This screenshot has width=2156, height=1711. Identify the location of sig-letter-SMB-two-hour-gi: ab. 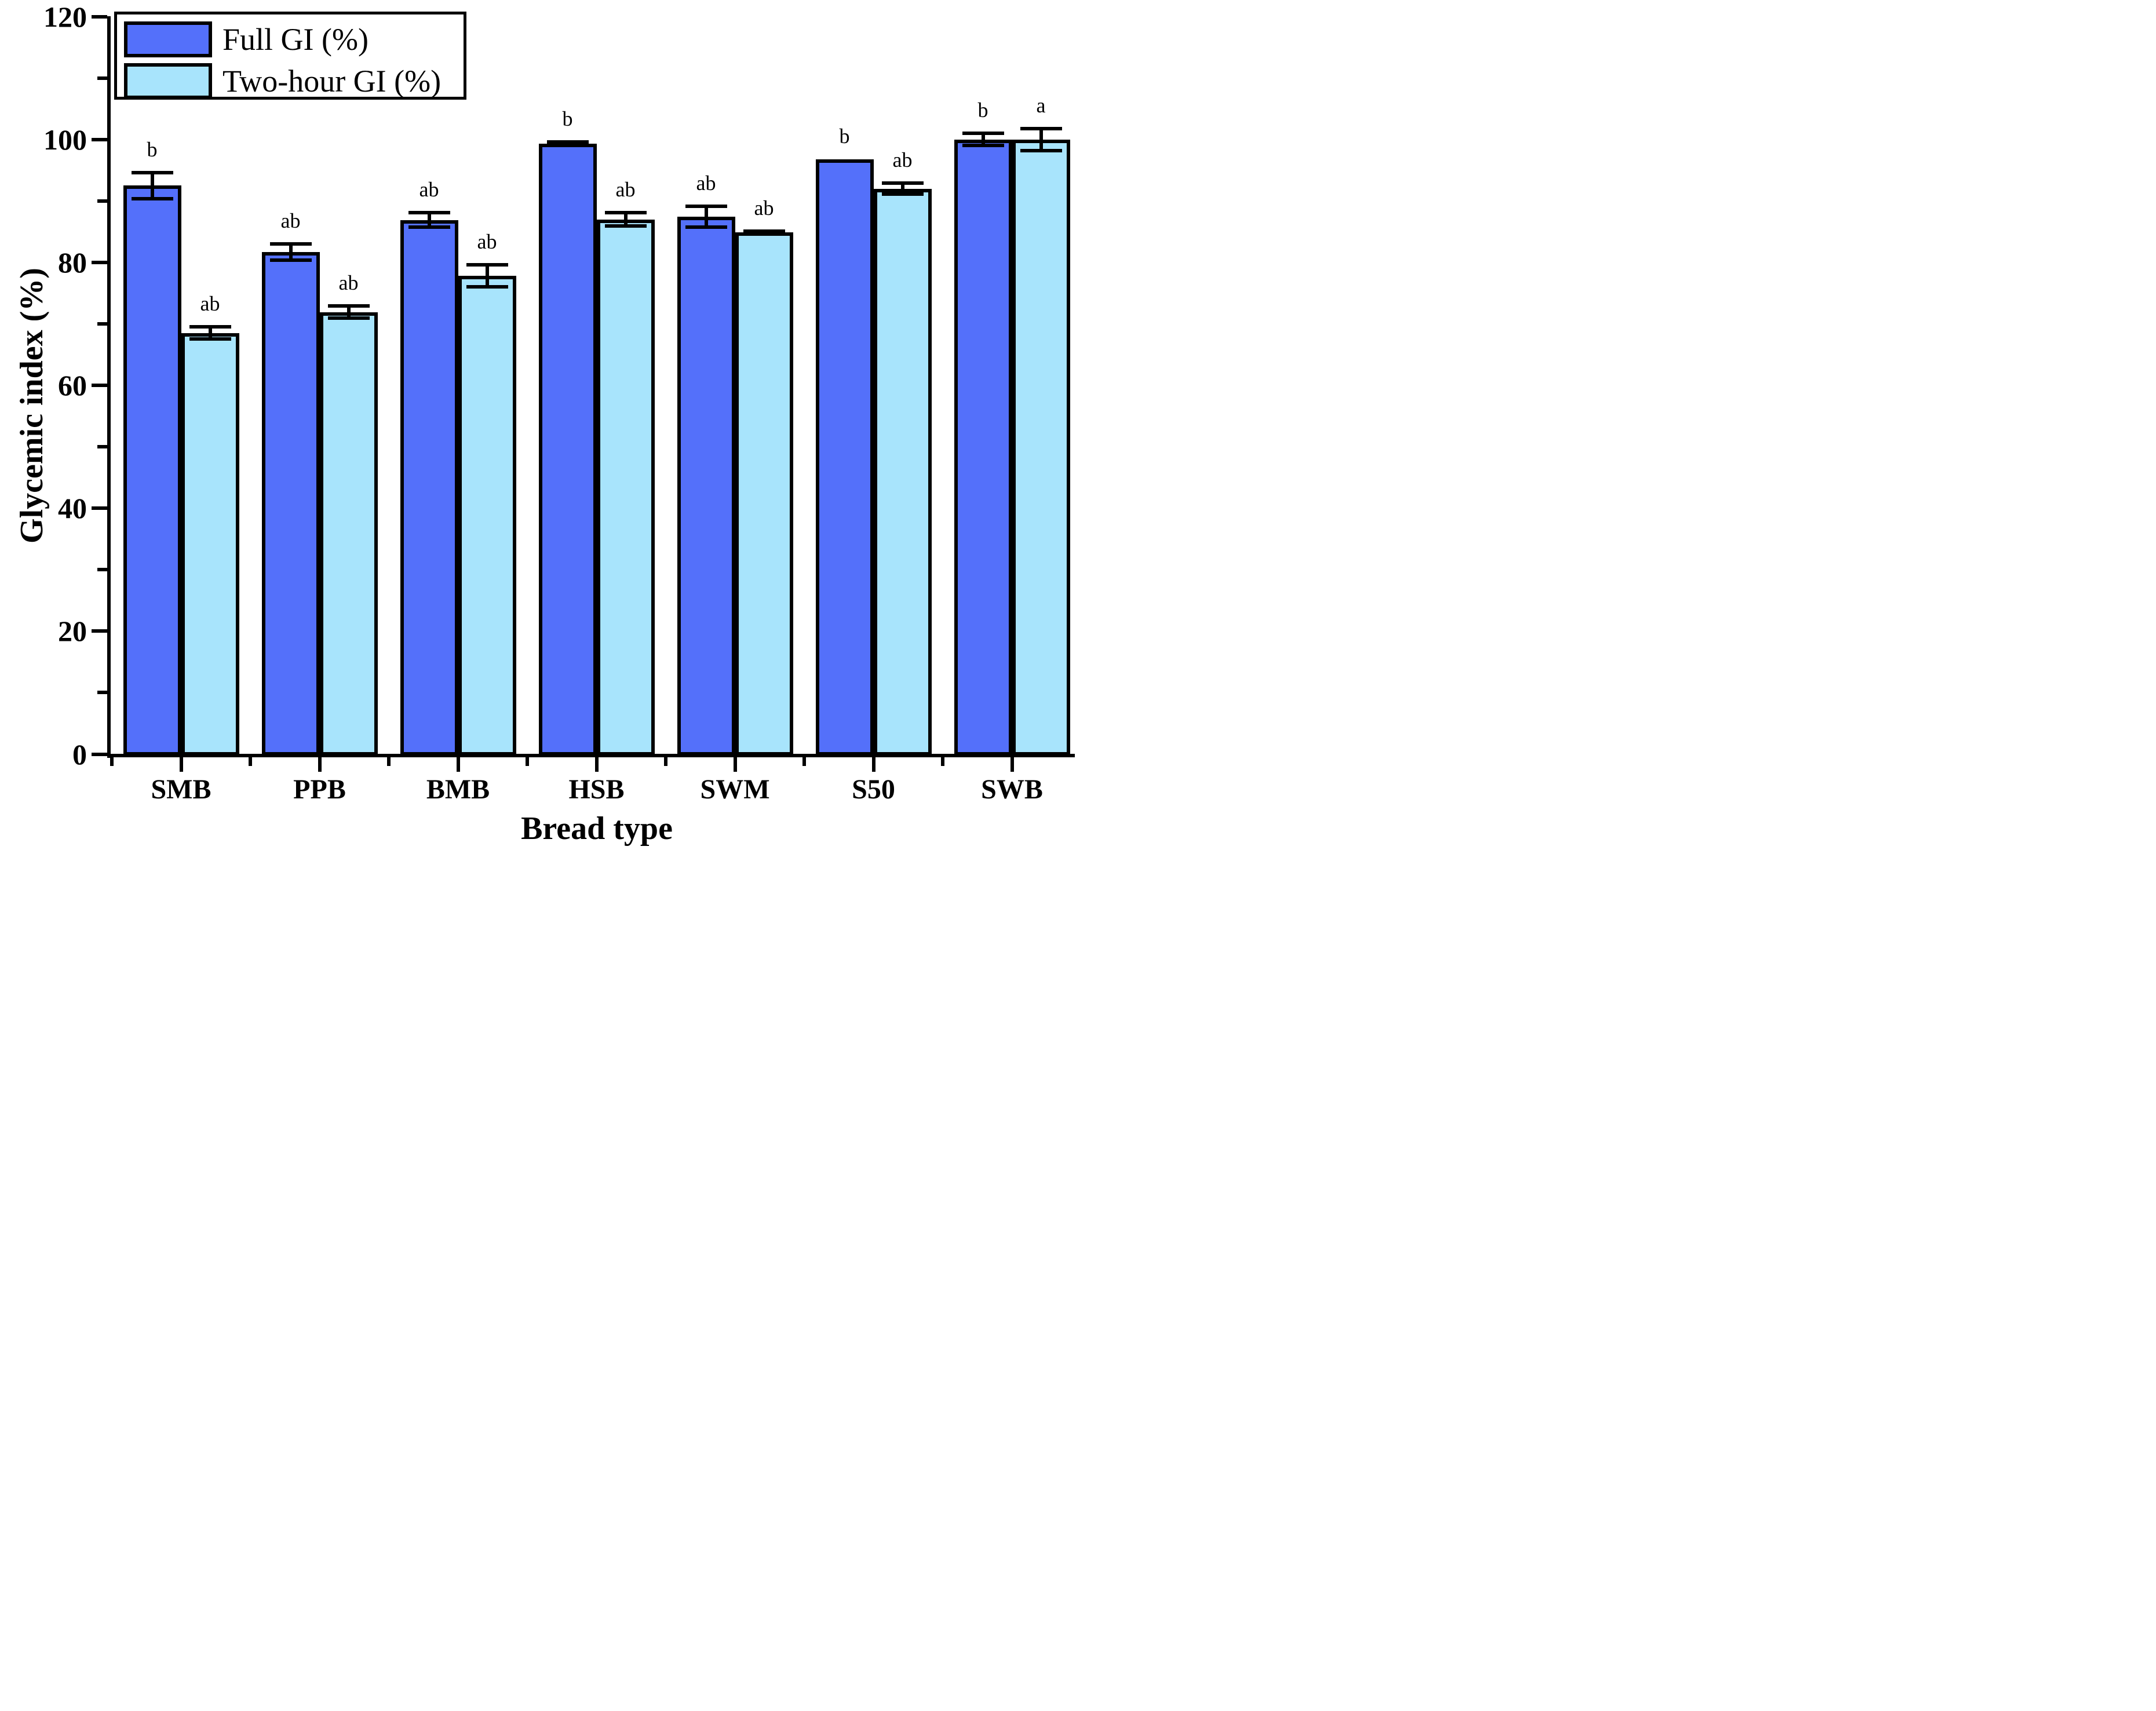
(210, 304).